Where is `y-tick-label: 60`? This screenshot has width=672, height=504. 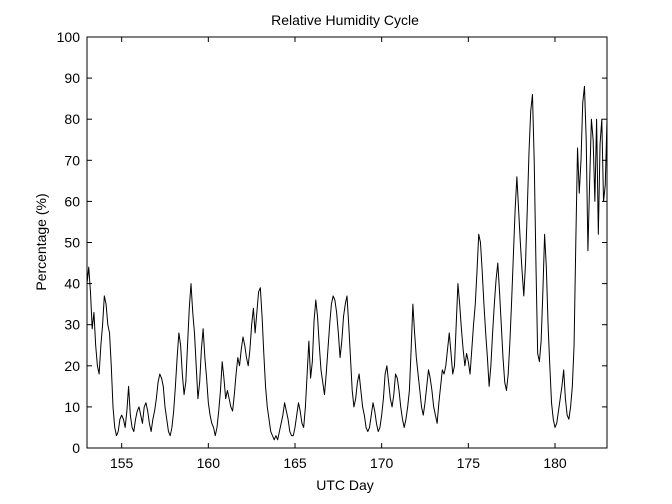 y-tick-label: 60 is located at coordinates (72, 201).